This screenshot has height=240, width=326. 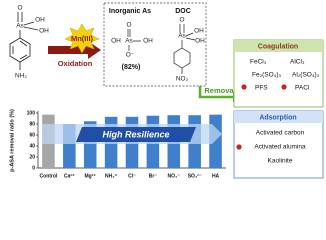 What do you see at coordinates (132, 176) in the screenshot?
I see `x-tick-label: Cl⁻` at bounding box center [132, 176].